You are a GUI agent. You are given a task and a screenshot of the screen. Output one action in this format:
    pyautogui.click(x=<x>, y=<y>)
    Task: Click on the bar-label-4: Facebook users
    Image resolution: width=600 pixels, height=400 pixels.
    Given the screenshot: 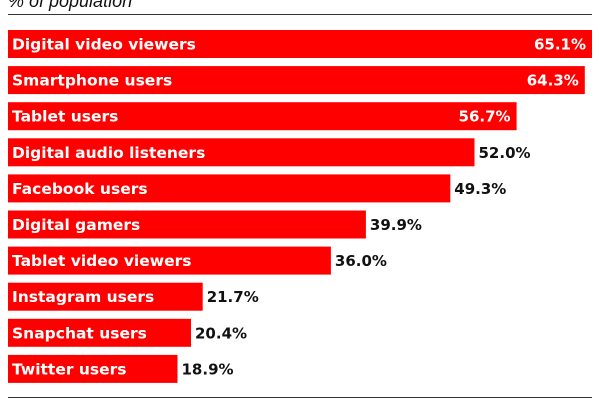 What is the action you would take?
    pyautogui.click(x=80, y=189)
    